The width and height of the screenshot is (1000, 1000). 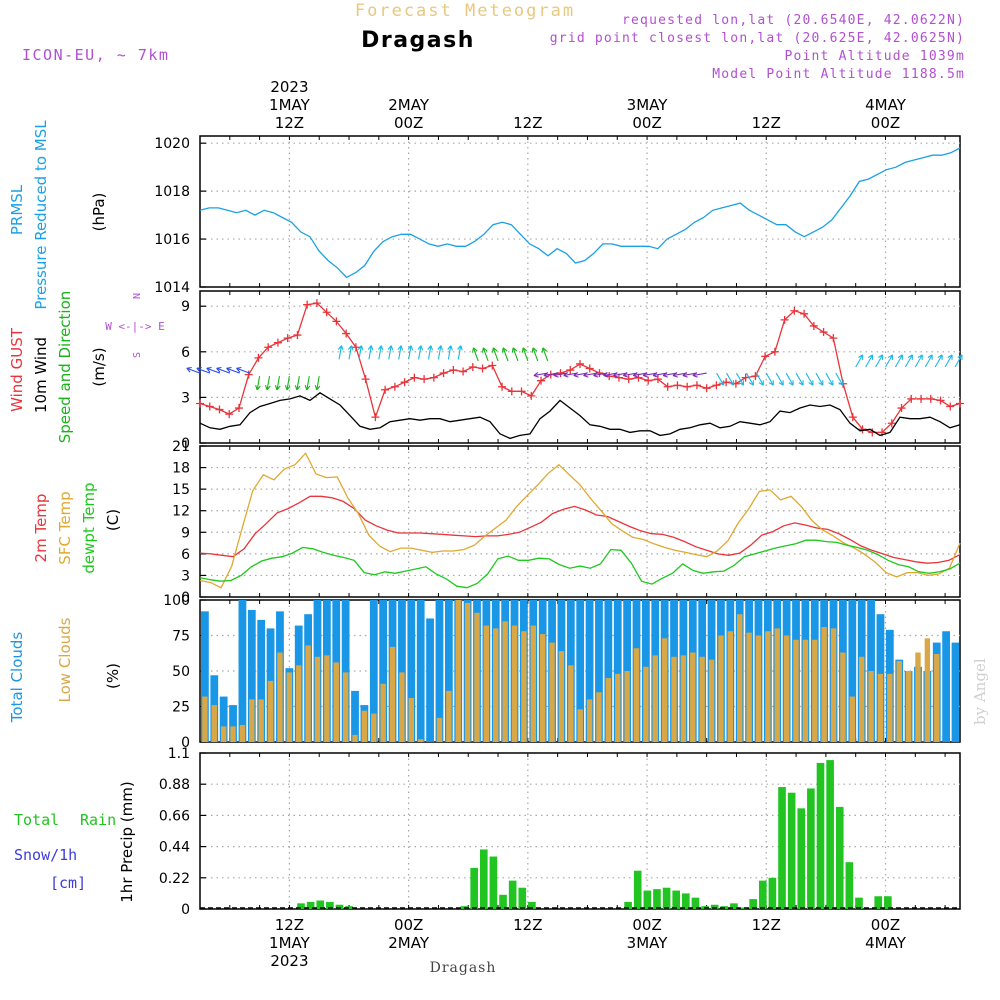 What do you see at coordinates (408, 123) in the screenshot?
I see `top-hour-label: 00Z` at bounding box center [408, 123].